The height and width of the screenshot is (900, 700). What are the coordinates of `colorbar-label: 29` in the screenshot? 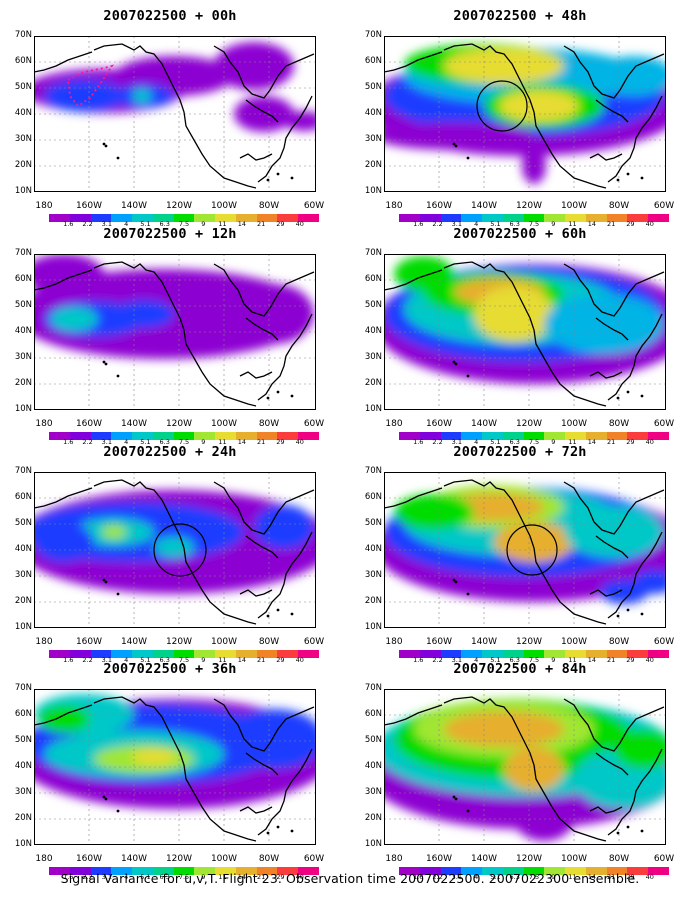 It's located at (630, 660).